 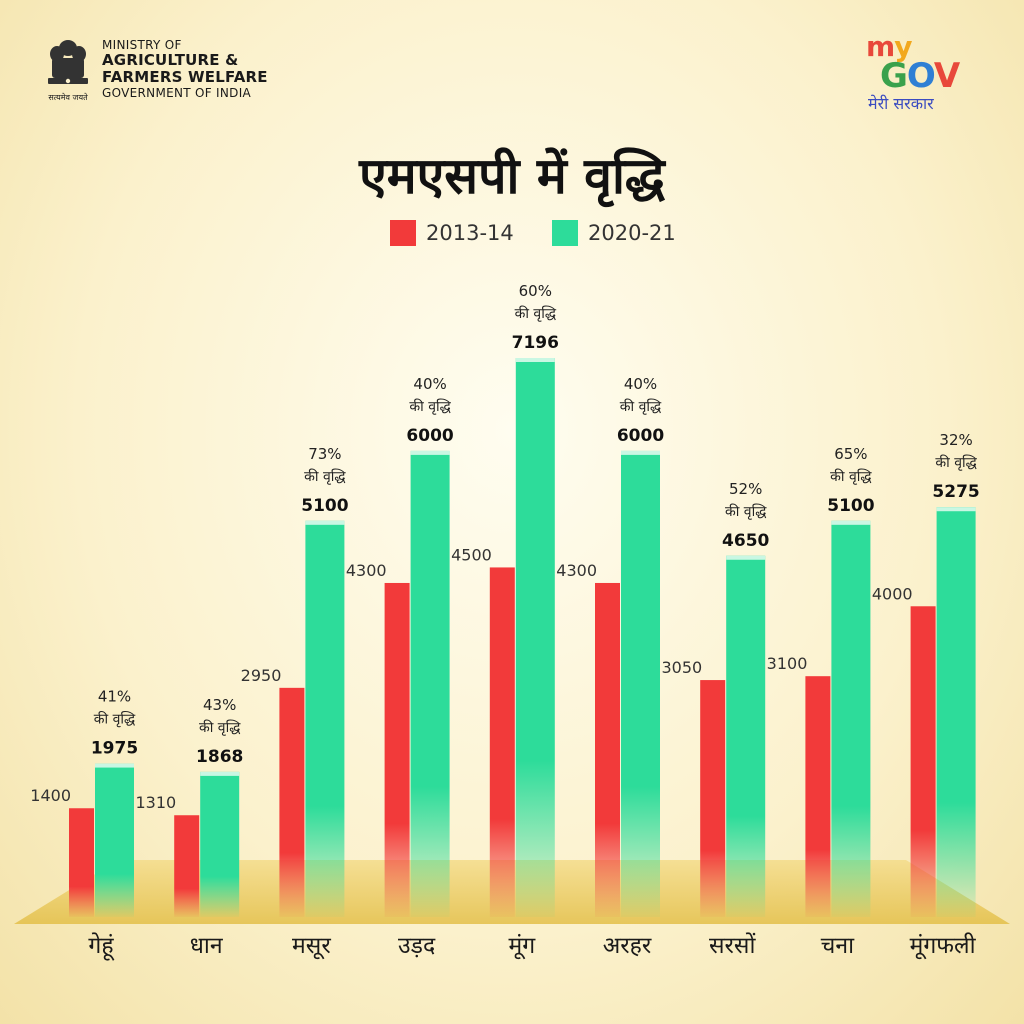 I want to click on logo-letter-y: y, so click(x=903, y=46).